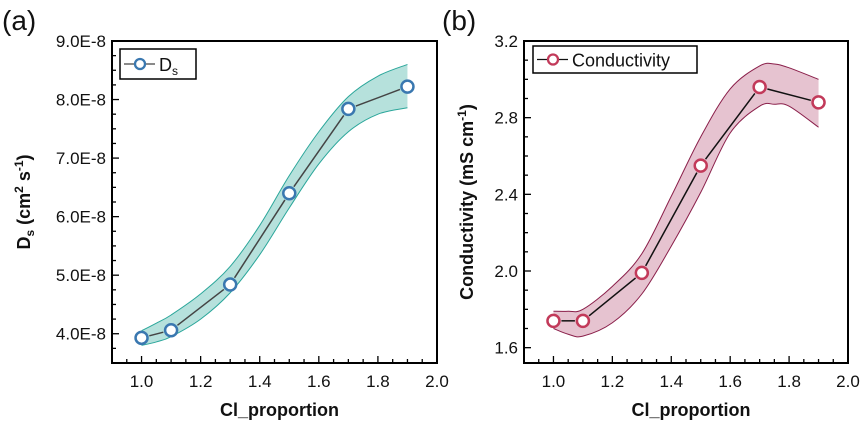 The width and height of the screenshot is (866, 429). I want to click on y-tick-label: 8.0E-8, so click(81, 100).